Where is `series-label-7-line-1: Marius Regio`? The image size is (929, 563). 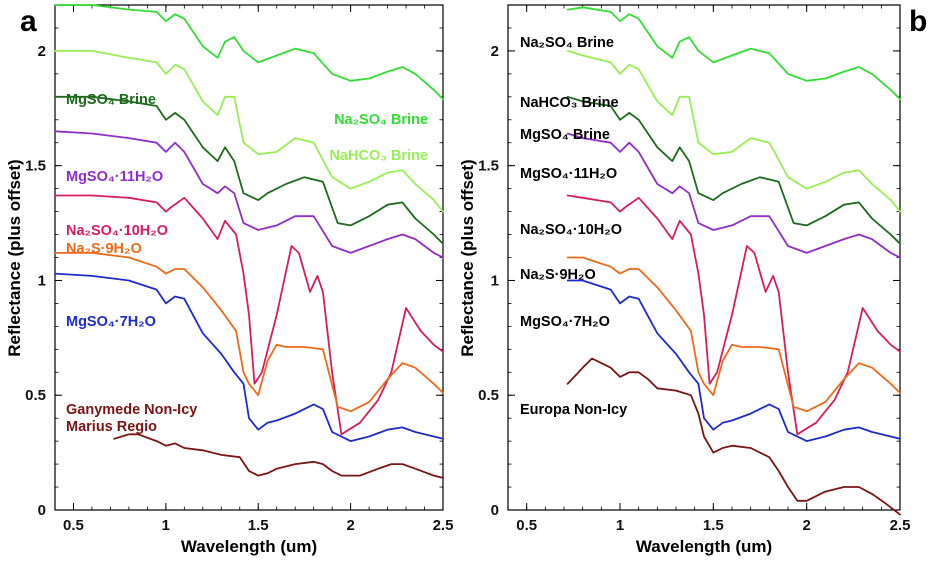
series-label-7-line-1: Marius Regio is located at coordinates (111, 427).